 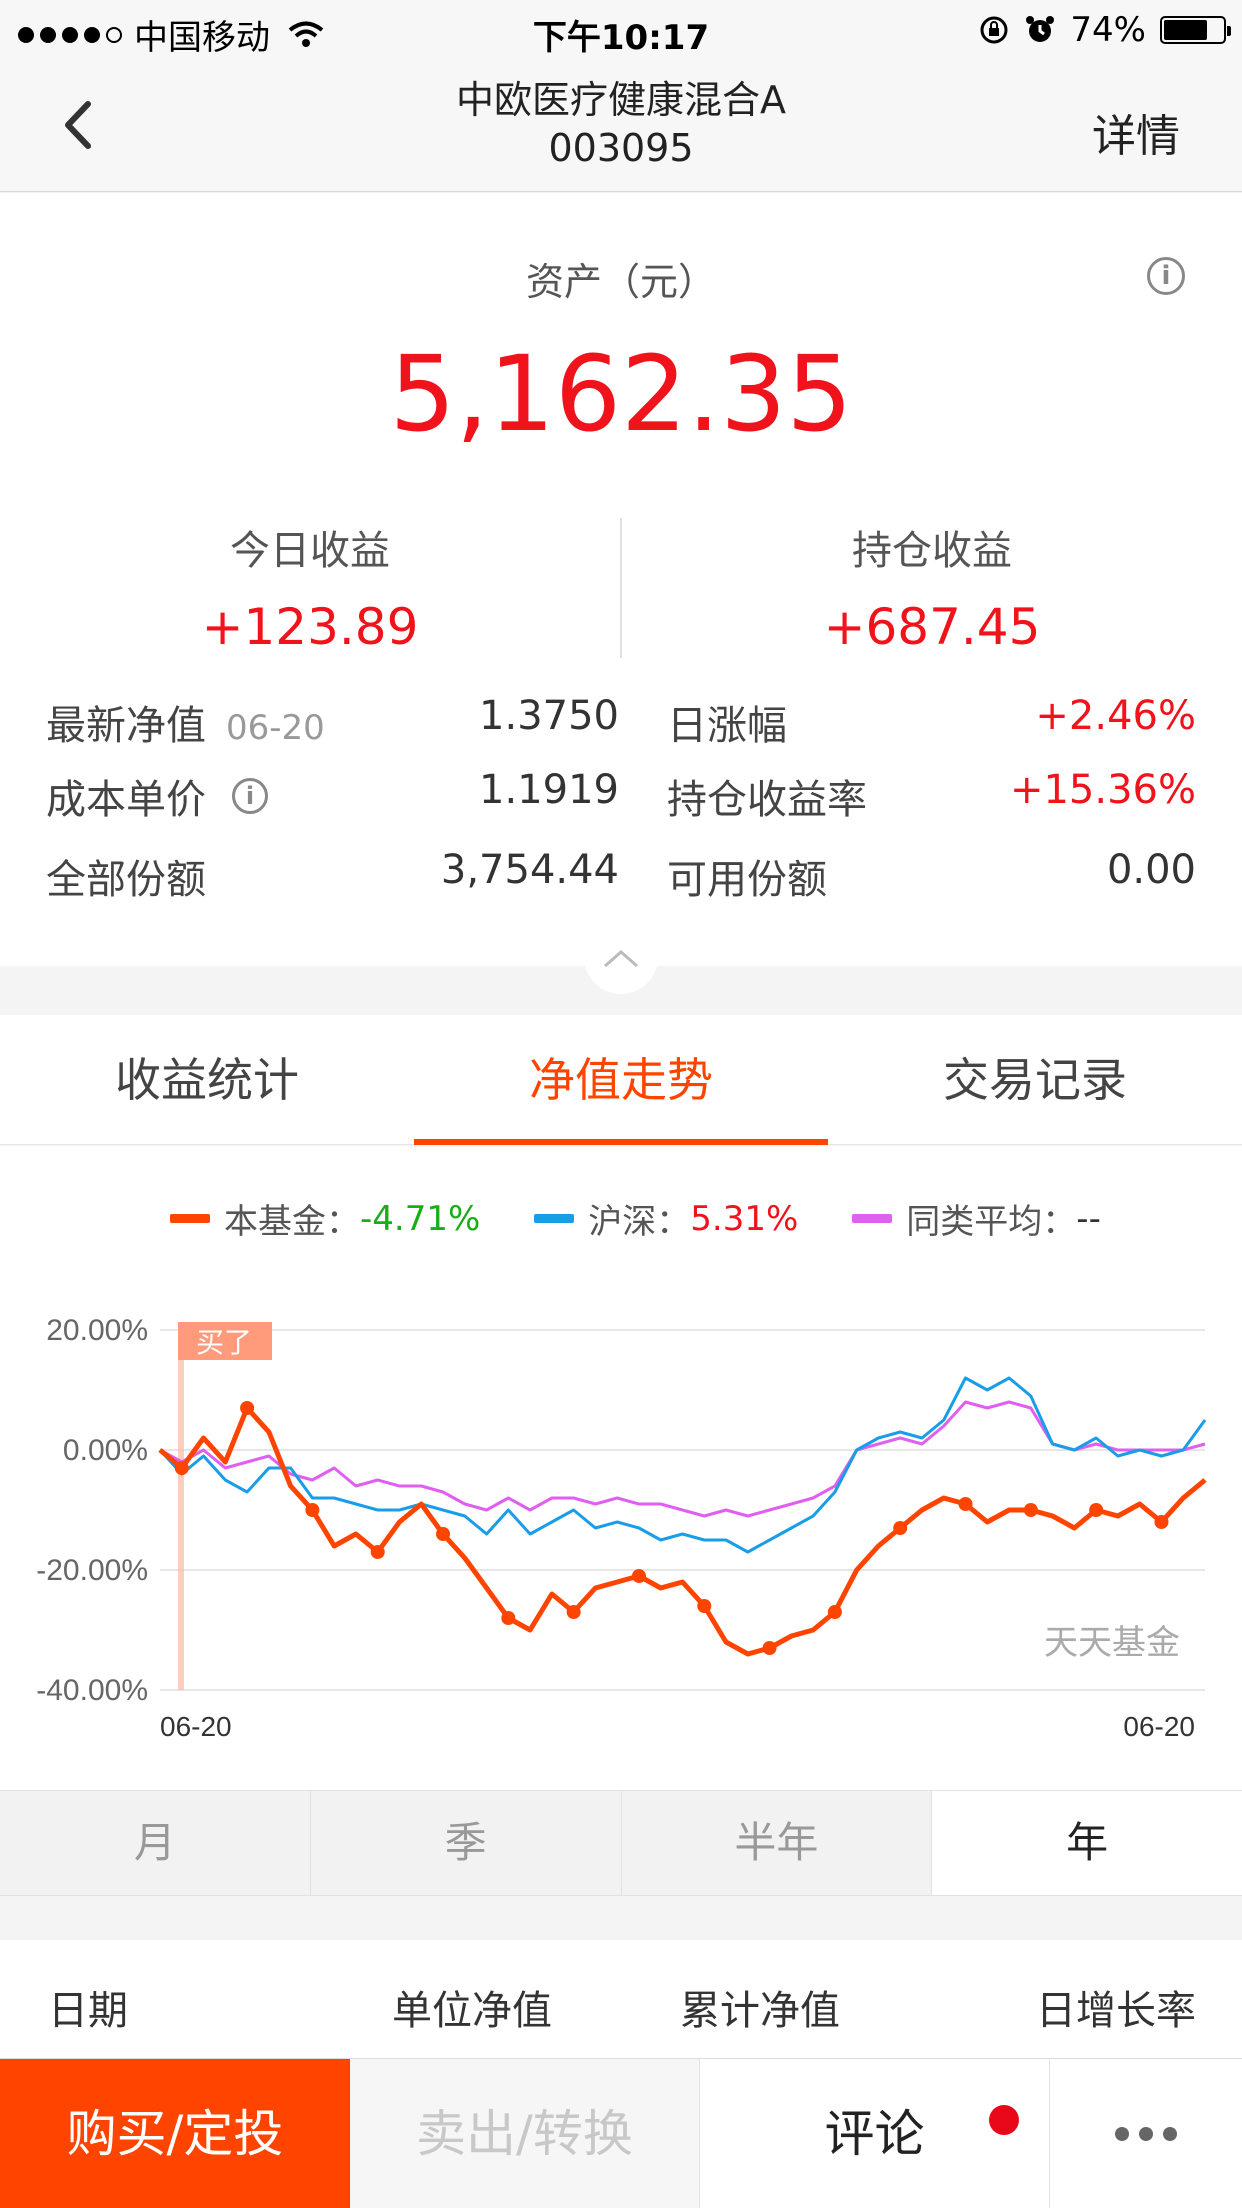 I want to click on comment-label: 评论, so click(x=874, y=2134).